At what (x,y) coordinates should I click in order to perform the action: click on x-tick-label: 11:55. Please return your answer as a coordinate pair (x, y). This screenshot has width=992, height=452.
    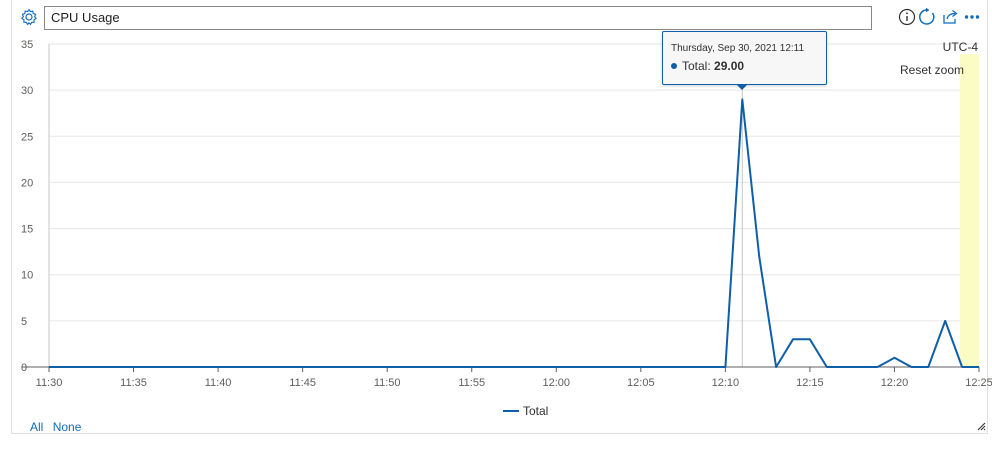
    Looking at the image, I should click on (471, 383).